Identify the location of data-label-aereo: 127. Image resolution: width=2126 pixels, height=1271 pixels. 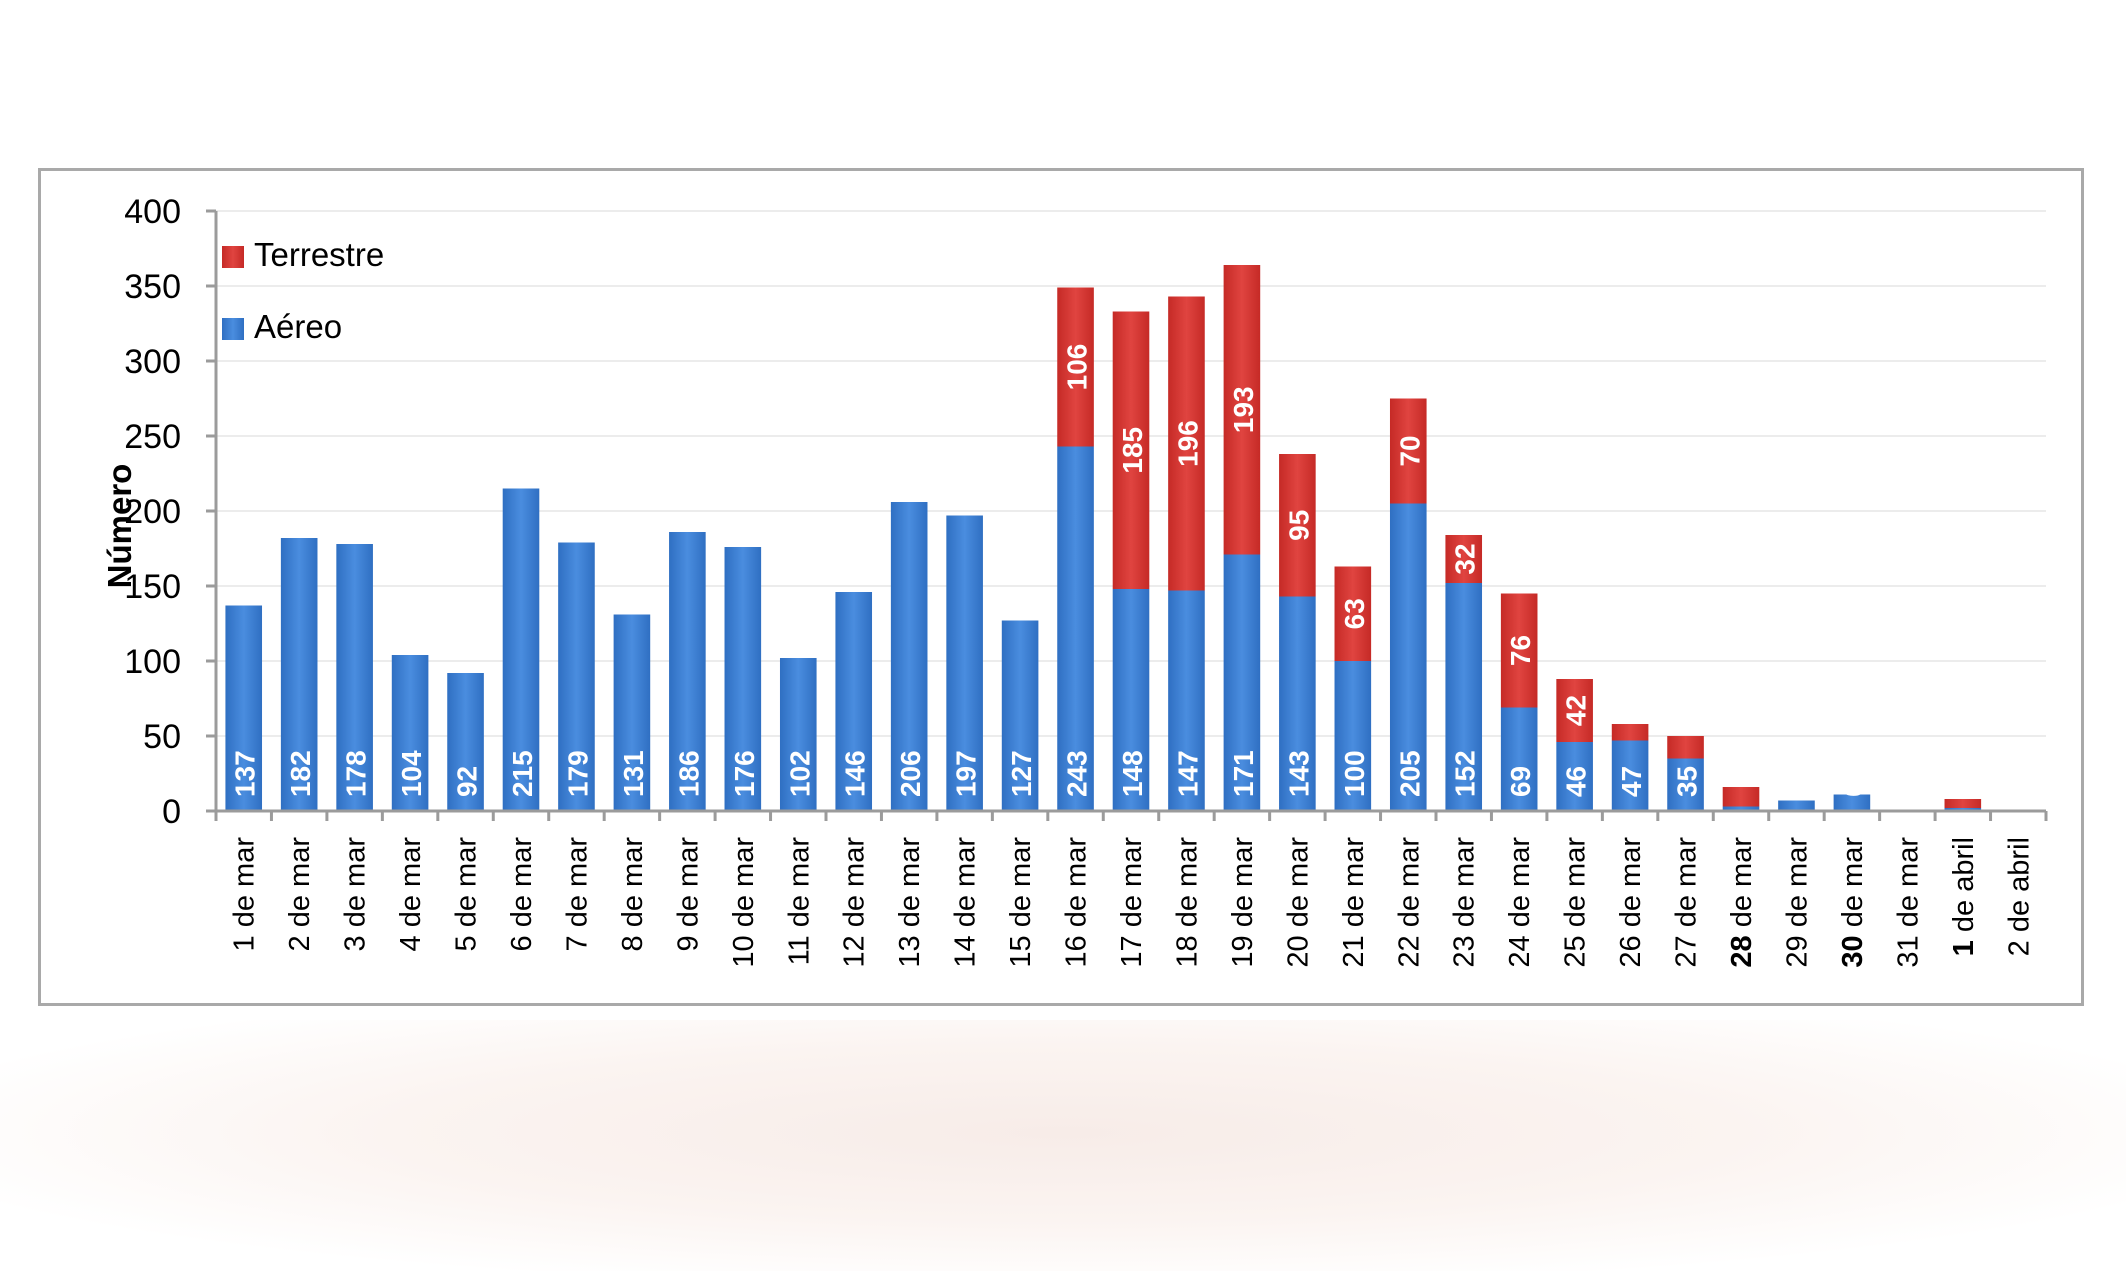
(1021, 773).